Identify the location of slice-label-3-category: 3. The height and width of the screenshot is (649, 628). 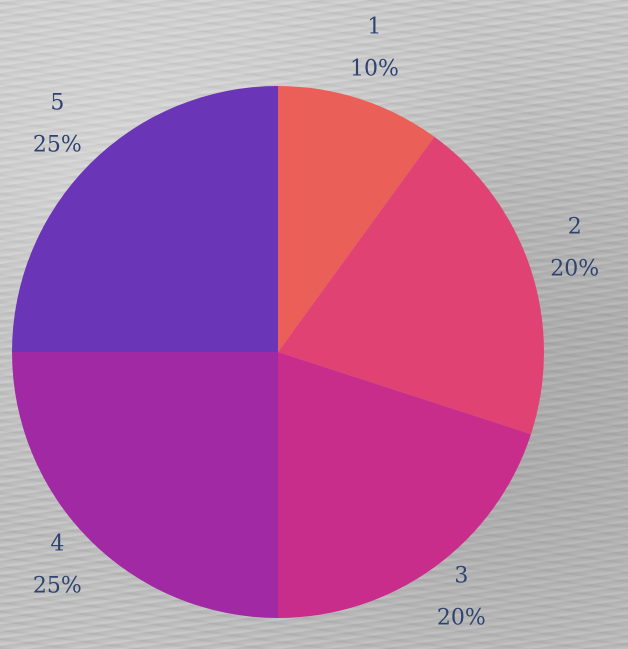
(461, 575).